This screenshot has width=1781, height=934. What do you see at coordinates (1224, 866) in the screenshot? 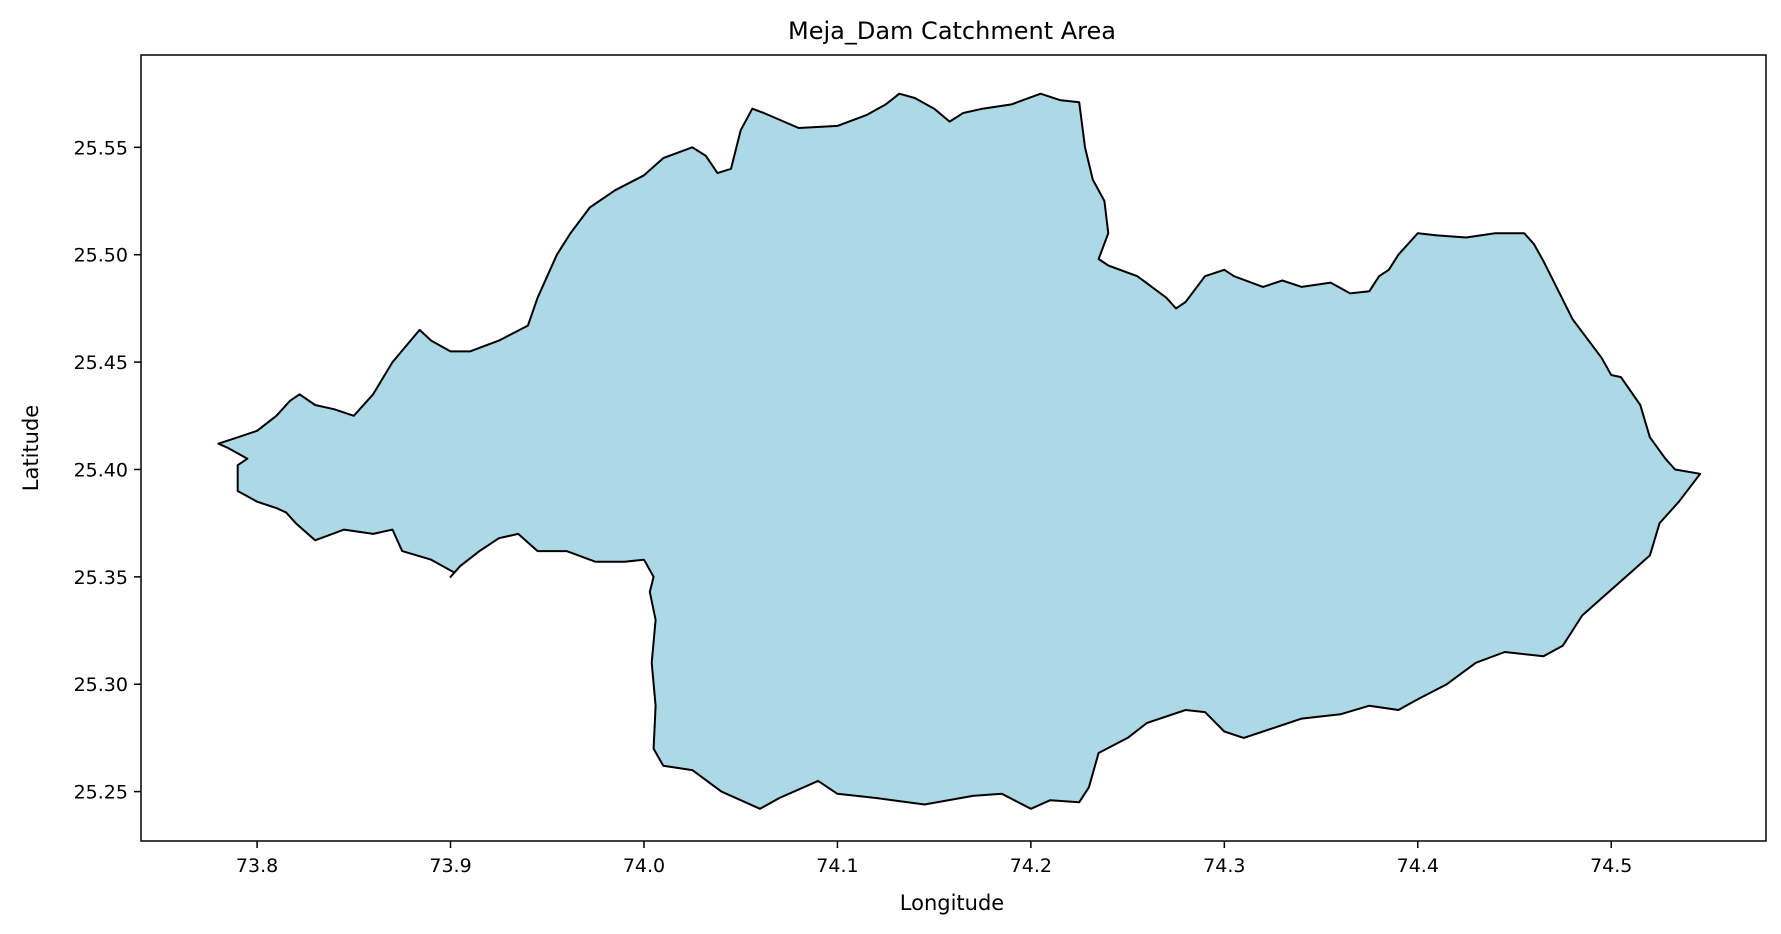
I see `x-tick-label: 74.3` at bounding box center [1224, 866].